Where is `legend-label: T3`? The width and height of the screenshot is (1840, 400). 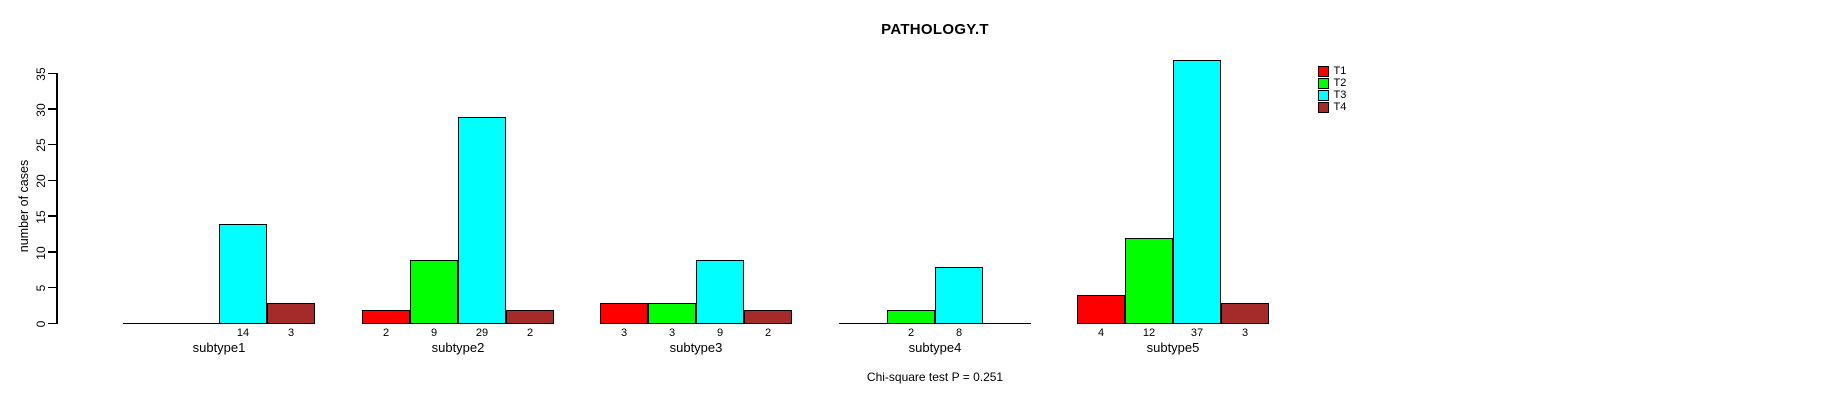
legend-label: T3 is located at coordinates (1340, 94).